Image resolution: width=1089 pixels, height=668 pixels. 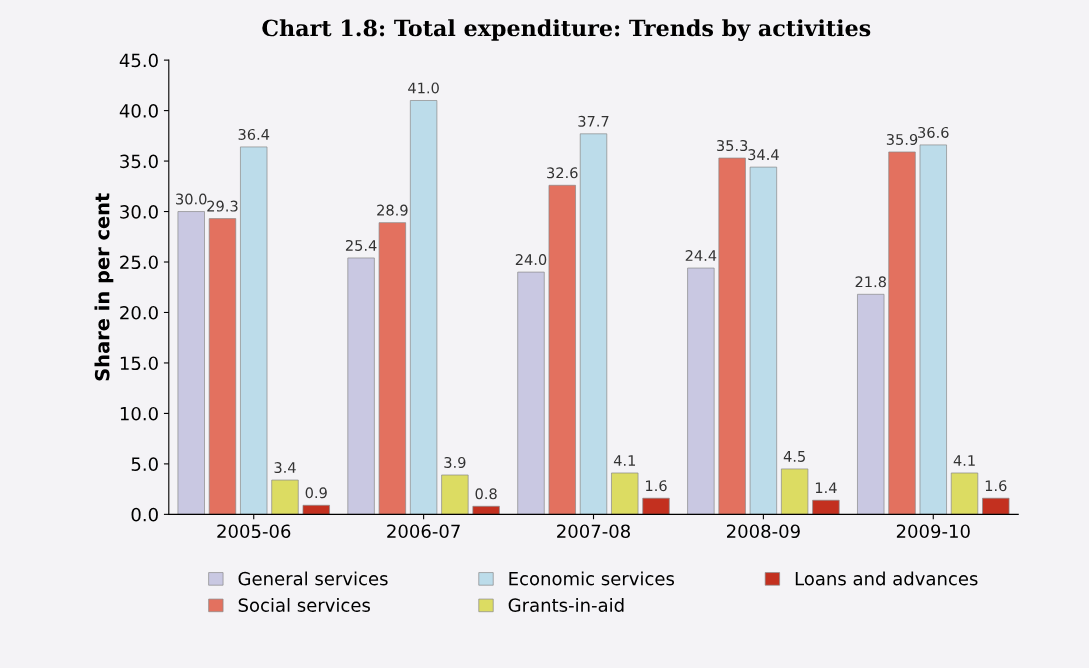 I want to click on data-label: 25.4, so click(x=361, y=245).